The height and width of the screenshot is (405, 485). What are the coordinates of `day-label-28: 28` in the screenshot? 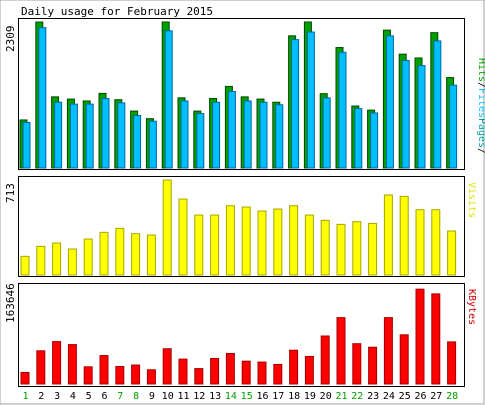 It's located at (452, 396).